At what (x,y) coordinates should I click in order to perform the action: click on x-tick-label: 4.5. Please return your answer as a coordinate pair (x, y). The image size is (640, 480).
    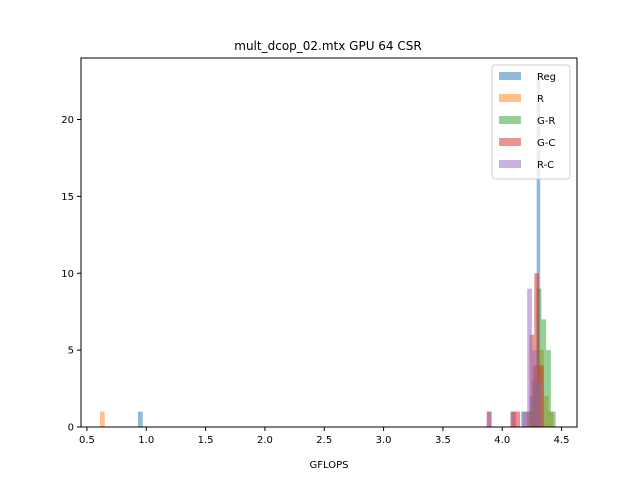
    Looking at the image, I should click on (562, 440).